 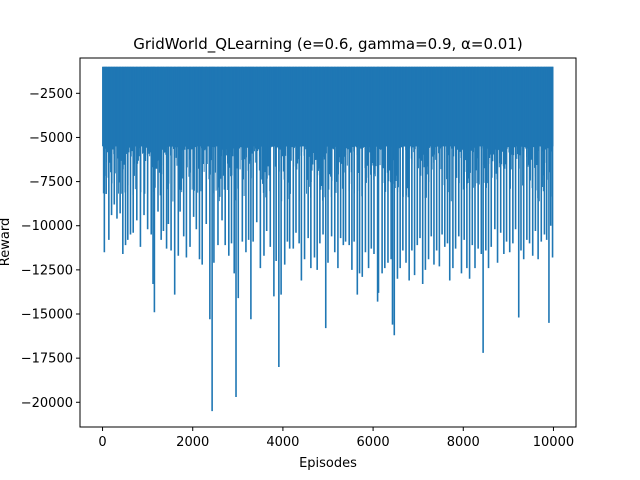 What do you see at coordinates (51, 94) in the screenshot?
I see `y-tick-label: −2500` at bounding box center [51, 94].